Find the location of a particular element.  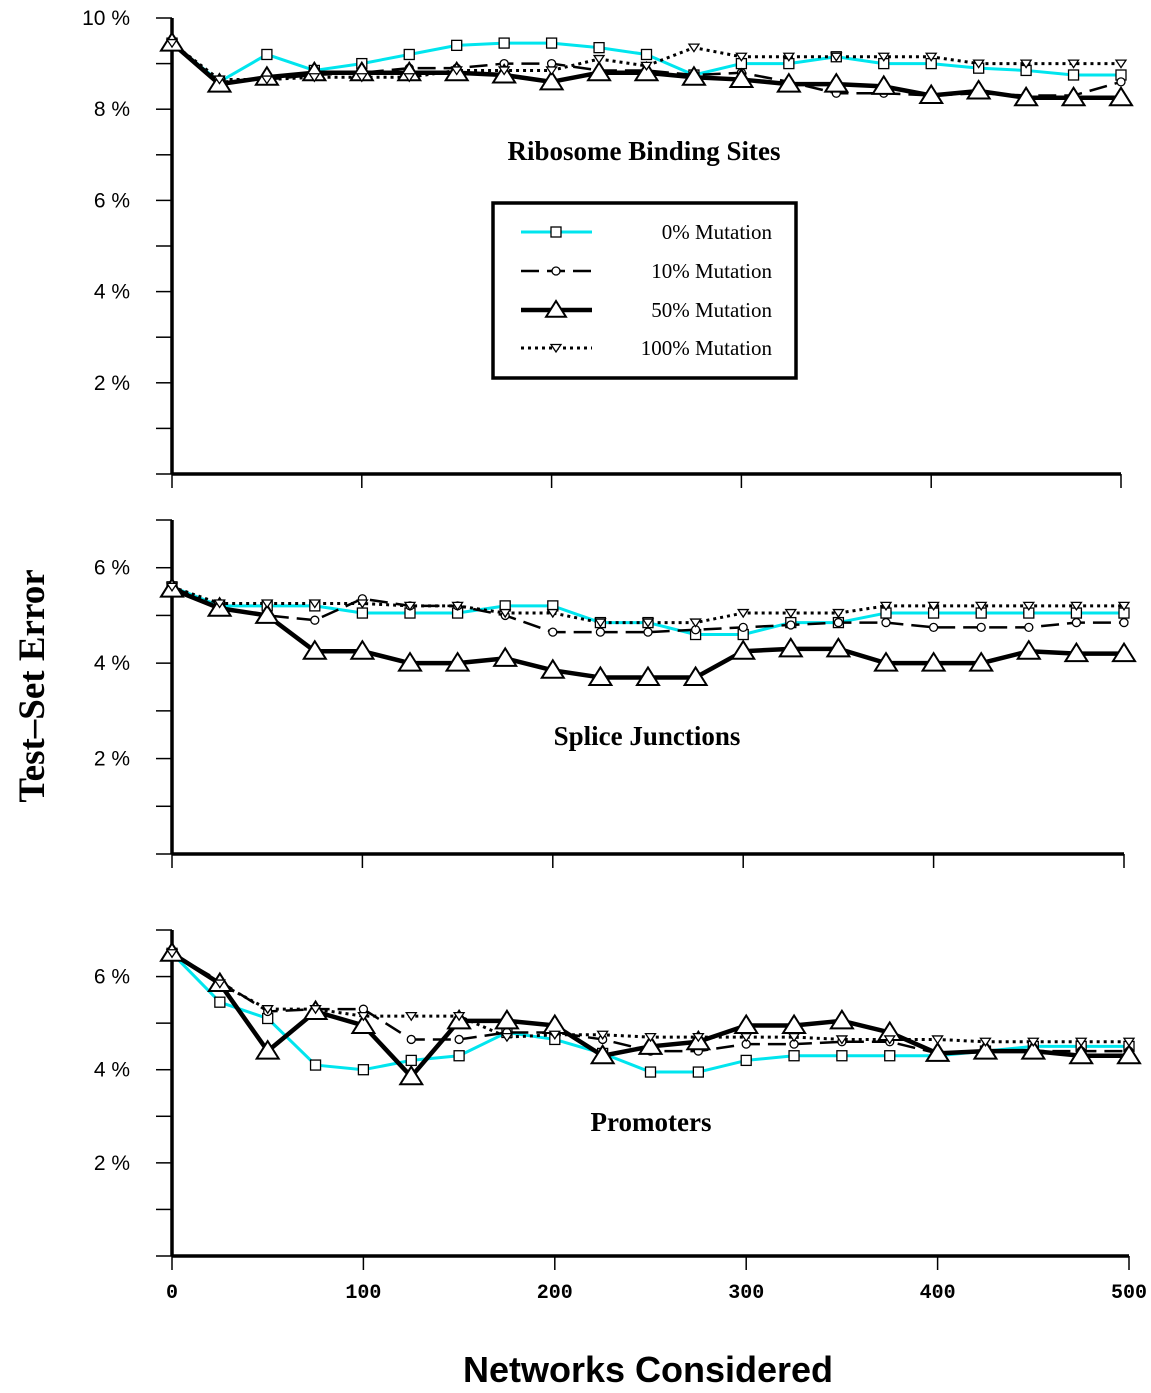

x-tick-label: 400 is located at coordinates (938, 1293).